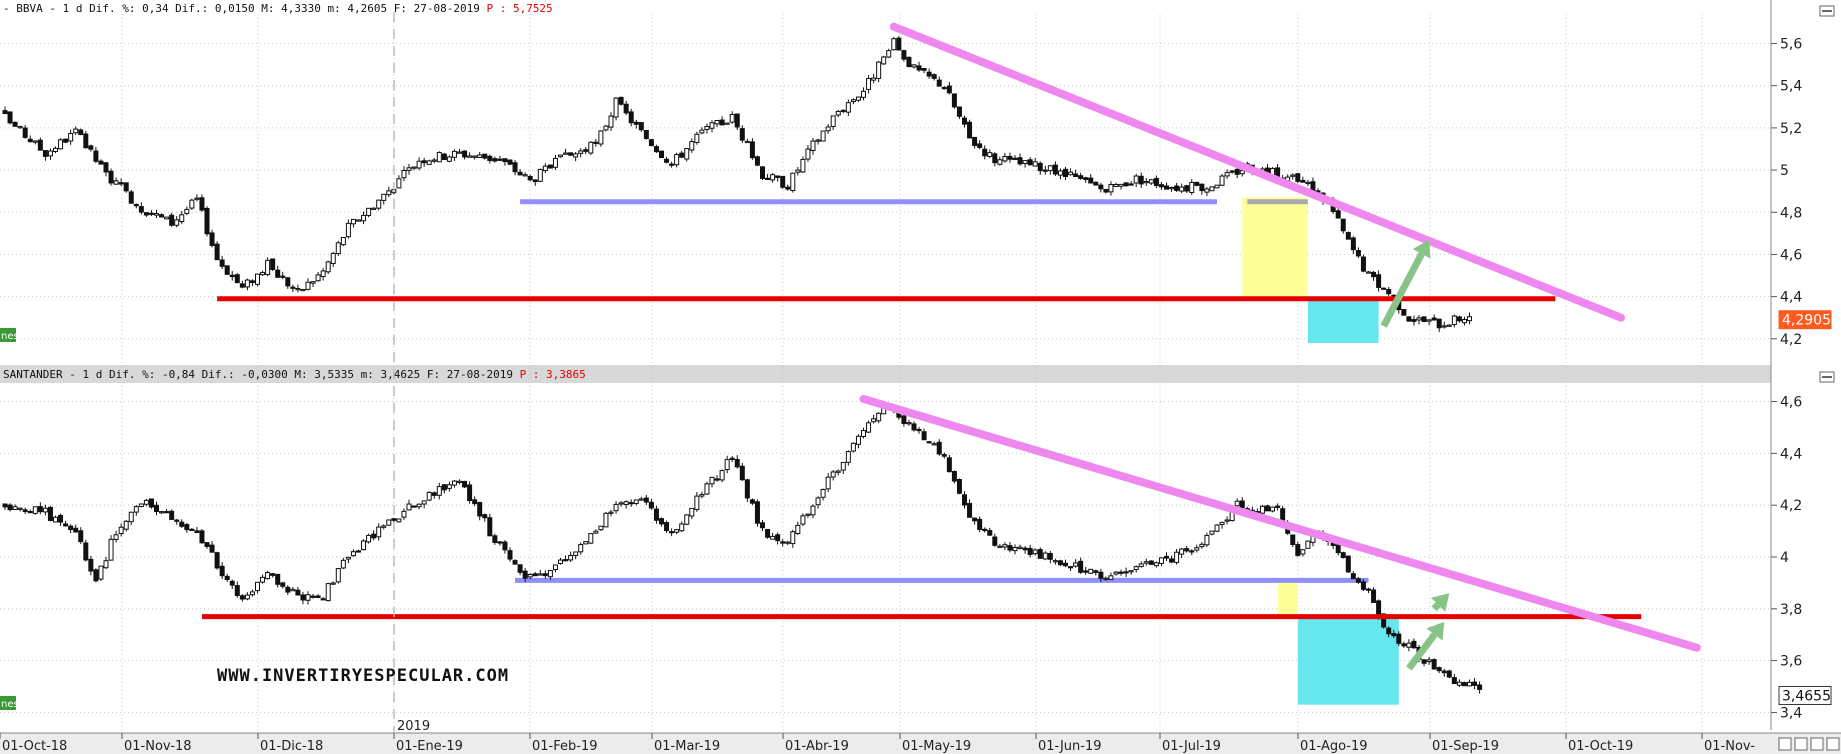 The image size is (1841, 754). Describe the element at coordinates (1801, 744) in the screenshot. I see `print-icon` at that location.